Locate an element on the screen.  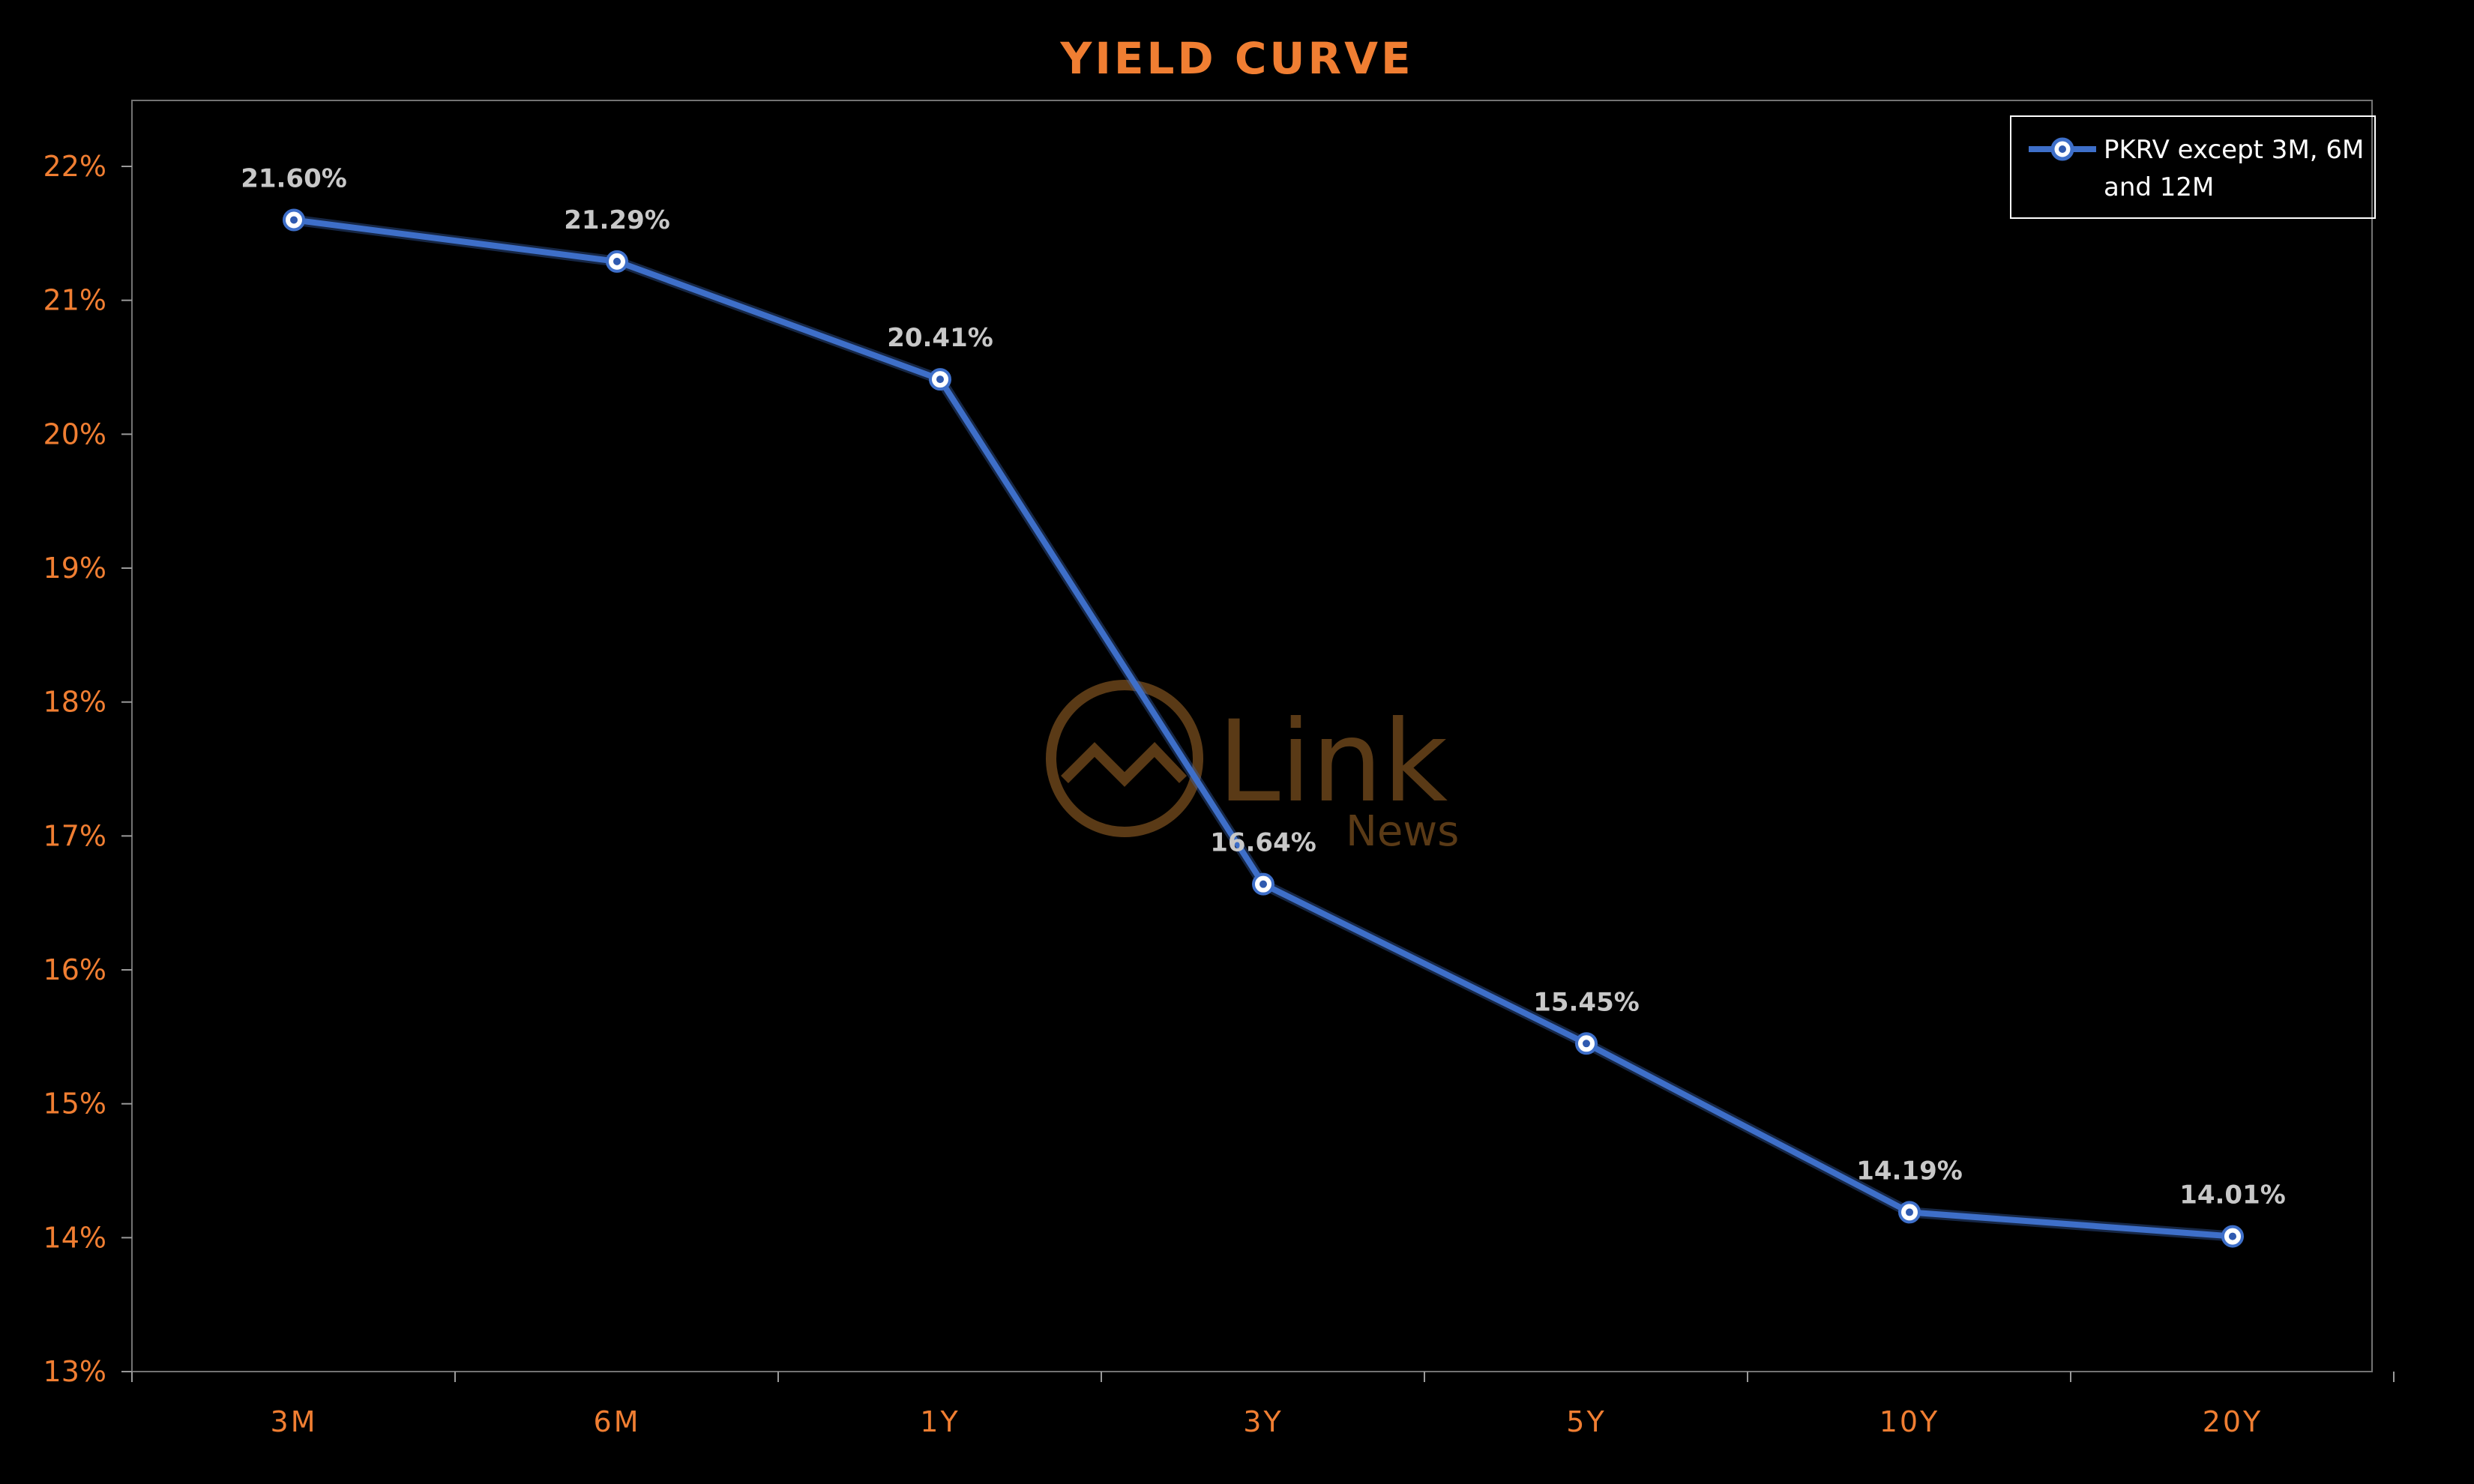
x-tick-label: 1Y is located at coordinates (940, 1422).